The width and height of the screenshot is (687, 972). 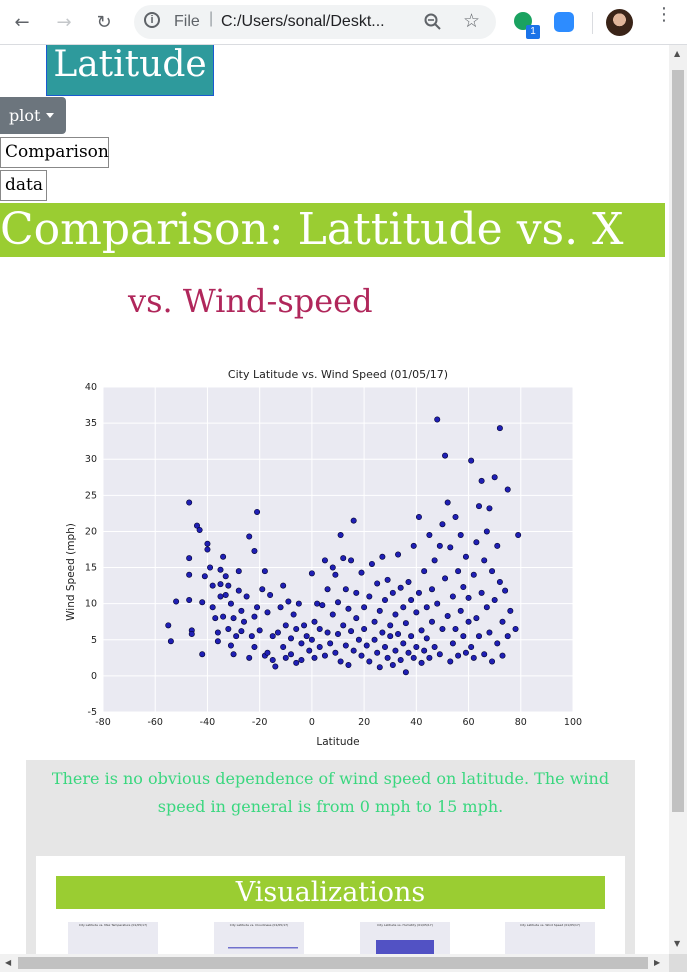 I want to click on horizontal-scrollbar: ◀ ▶, so click(x=334, y=963).